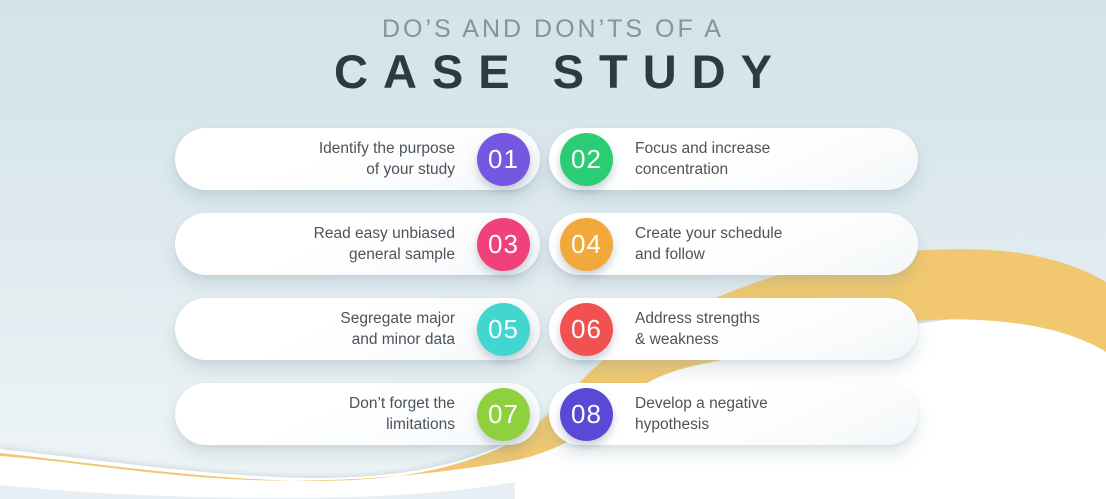  I want to click on card-text: Create your schedule and follow, so click(708, 244).